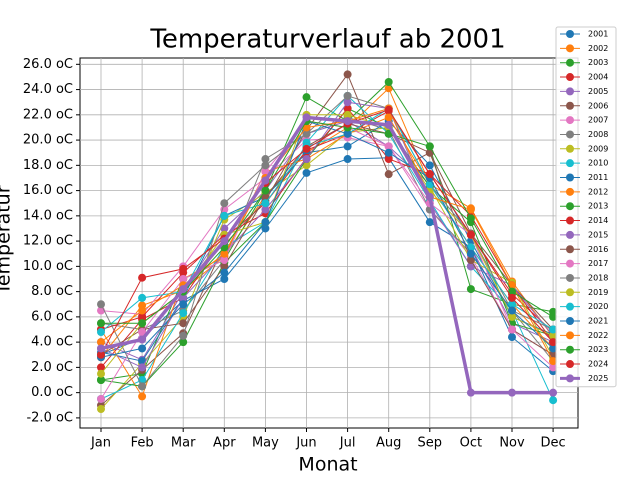  I want to click on x-tick-label: Oct, so click(471, 443).